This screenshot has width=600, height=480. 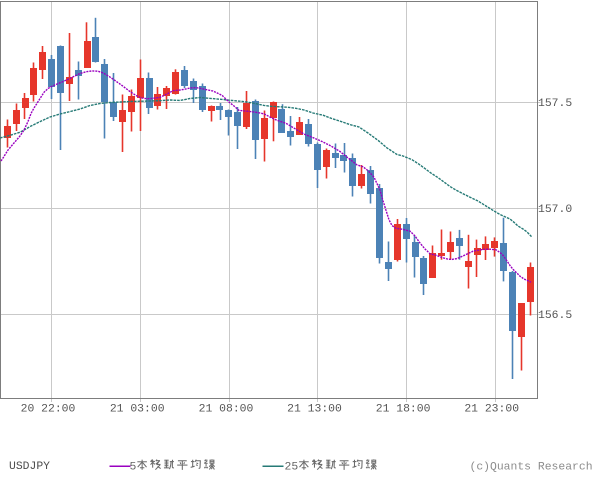 I want to click on svg-text: 25, so click(x=292, y=468).